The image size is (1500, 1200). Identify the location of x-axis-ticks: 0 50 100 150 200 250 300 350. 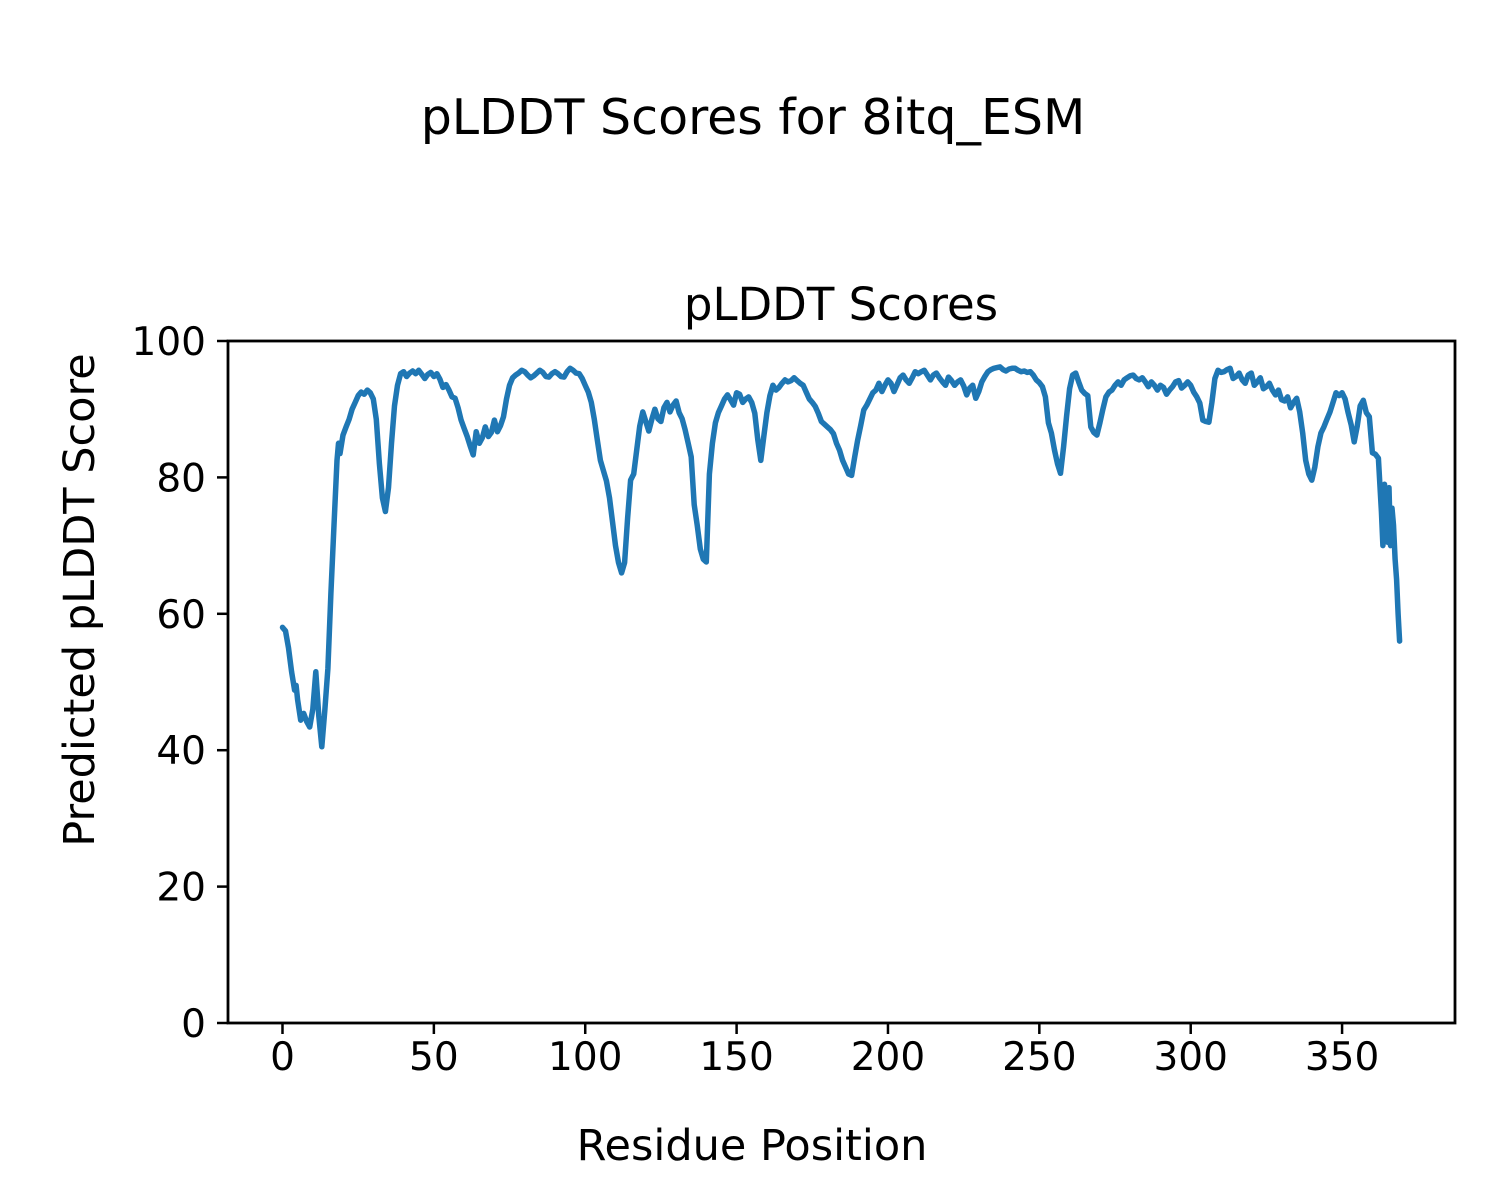
(824, 1051).